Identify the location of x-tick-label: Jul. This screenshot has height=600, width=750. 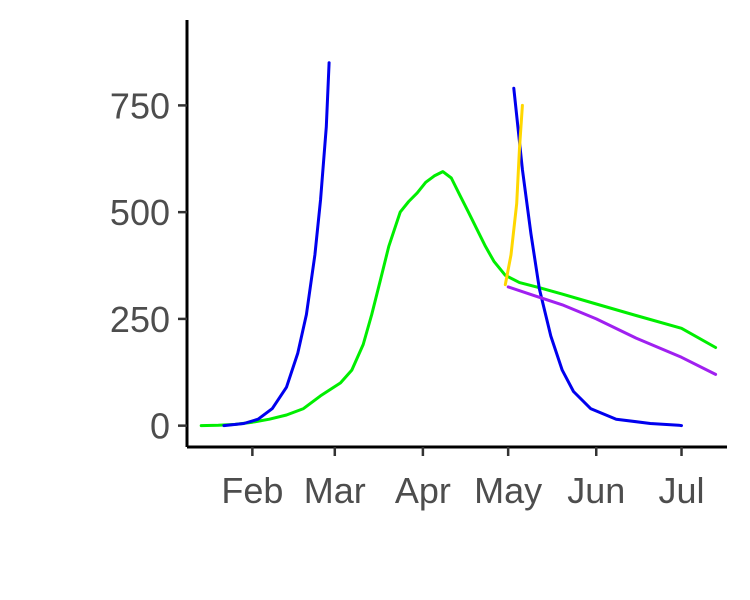
(682, 490).